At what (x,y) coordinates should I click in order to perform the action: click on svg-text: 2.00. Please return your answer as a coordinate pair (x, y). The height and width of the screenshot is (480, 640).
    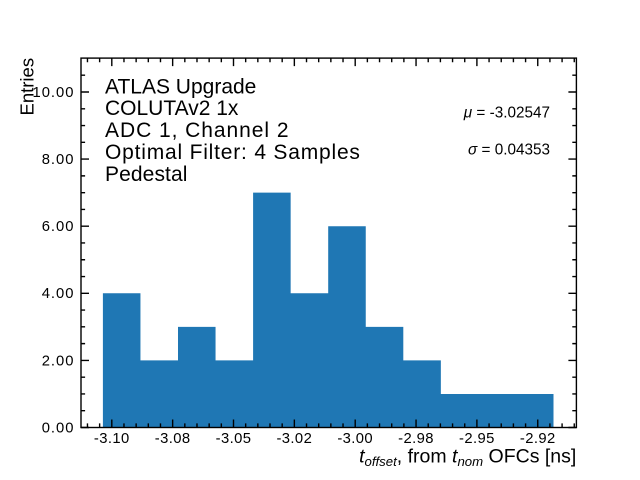
    Looking at the image, I should click on (58, 361).